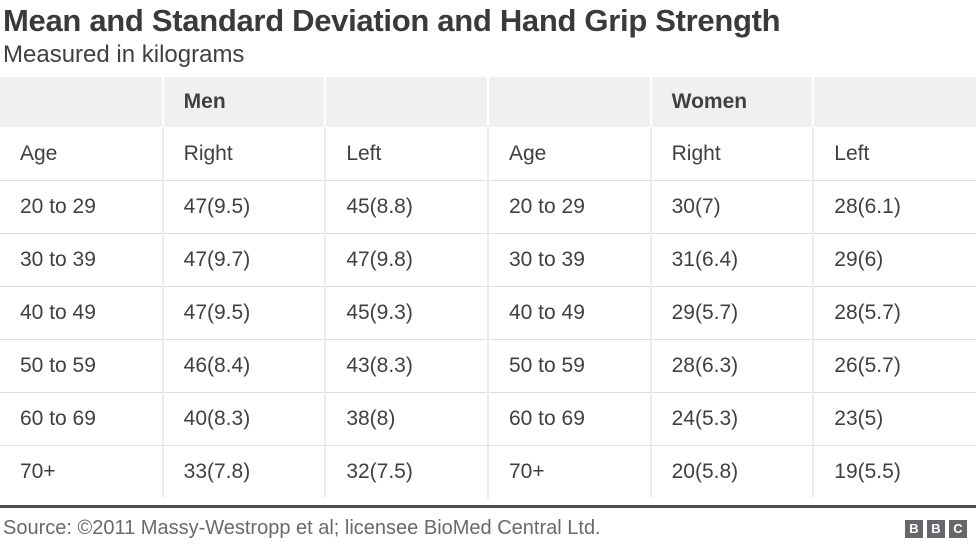 The height and width of the screenshot is (549, 976). I want to click on table-row: 70+ 33(7.8) 32(7.5) 70+ 20(5.8) 19(5.5), so click(488, 471).